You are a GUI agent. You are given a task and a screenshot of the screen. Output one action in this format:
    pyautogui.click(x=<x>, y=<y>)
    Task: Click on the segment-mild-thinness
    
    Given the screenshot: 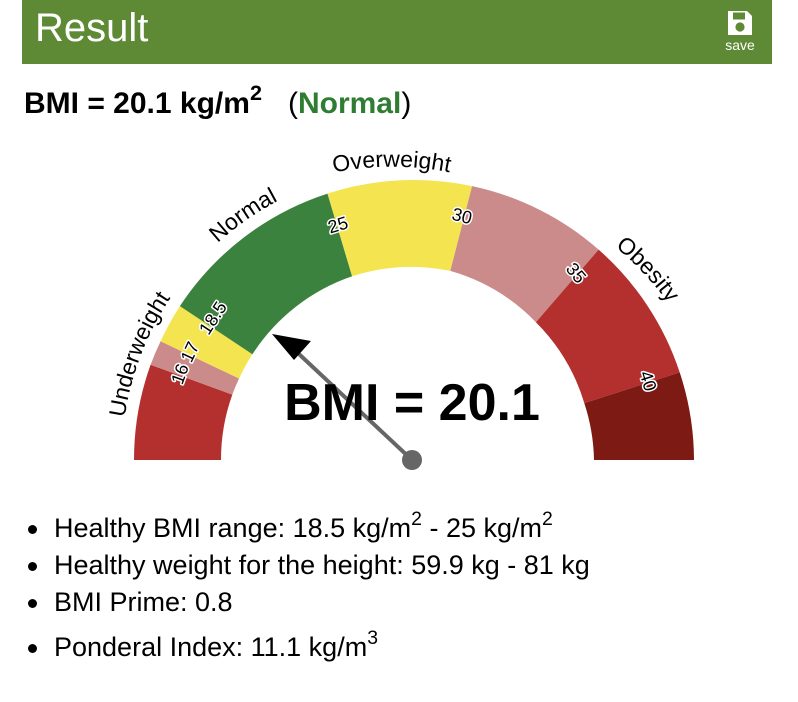 What is the action you would take?
    pyautogui.click(x=206, y=342)
    